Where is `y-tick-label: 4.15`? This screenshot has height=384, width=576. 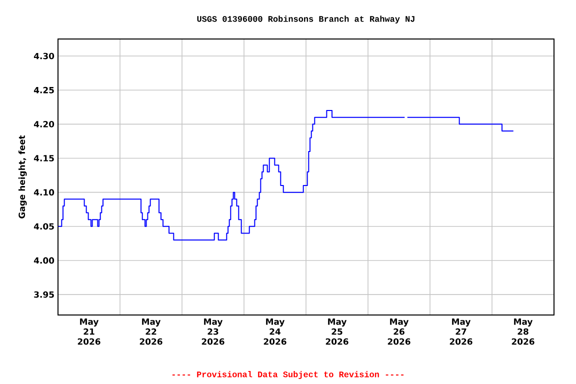
y-tick-label: 4.15 is located at coordinates (44, 158).